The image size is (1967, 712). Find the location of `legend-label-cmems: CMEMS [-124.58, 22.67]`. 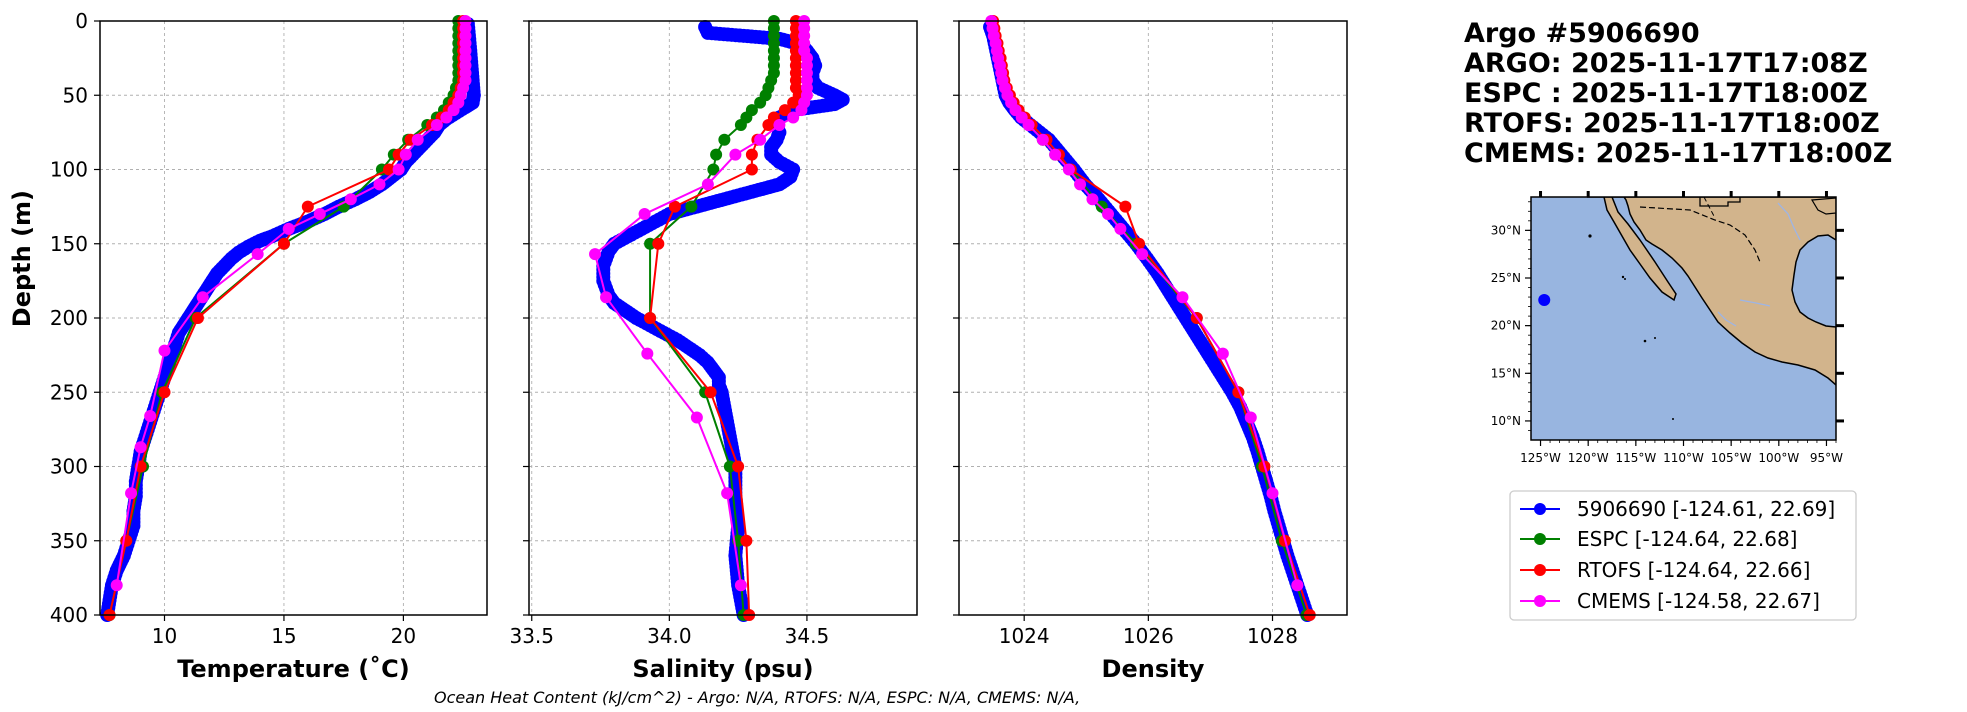

legend-label-cmems: CMEMS [-124.58, 22.67] is located at coordinates (1698, 601).